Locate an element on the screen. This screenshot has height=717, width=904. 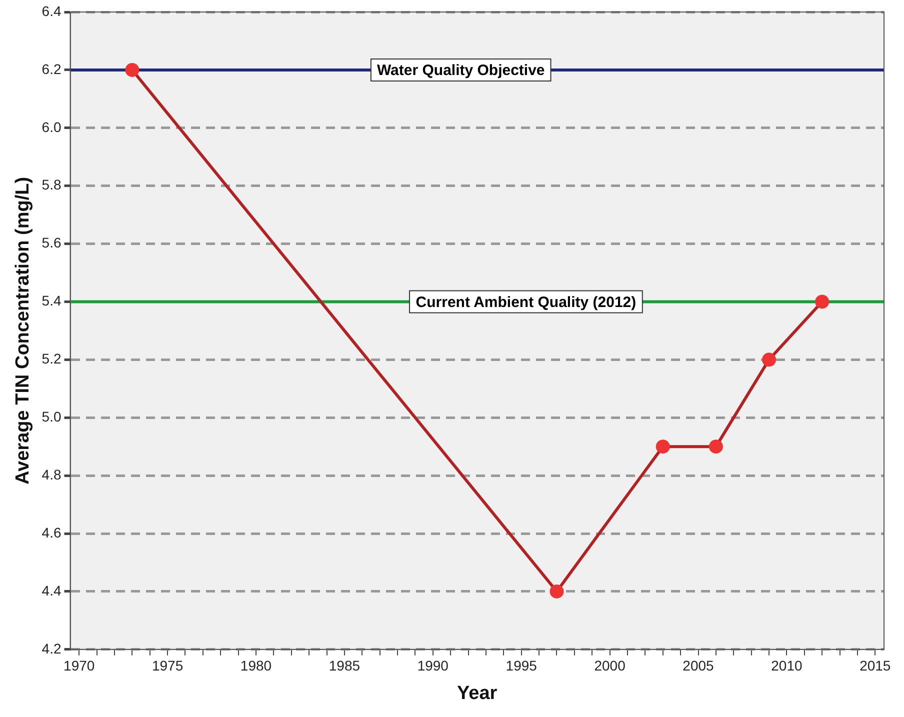
y-tick-label: 4.4 is located at coordinates (52, 590).